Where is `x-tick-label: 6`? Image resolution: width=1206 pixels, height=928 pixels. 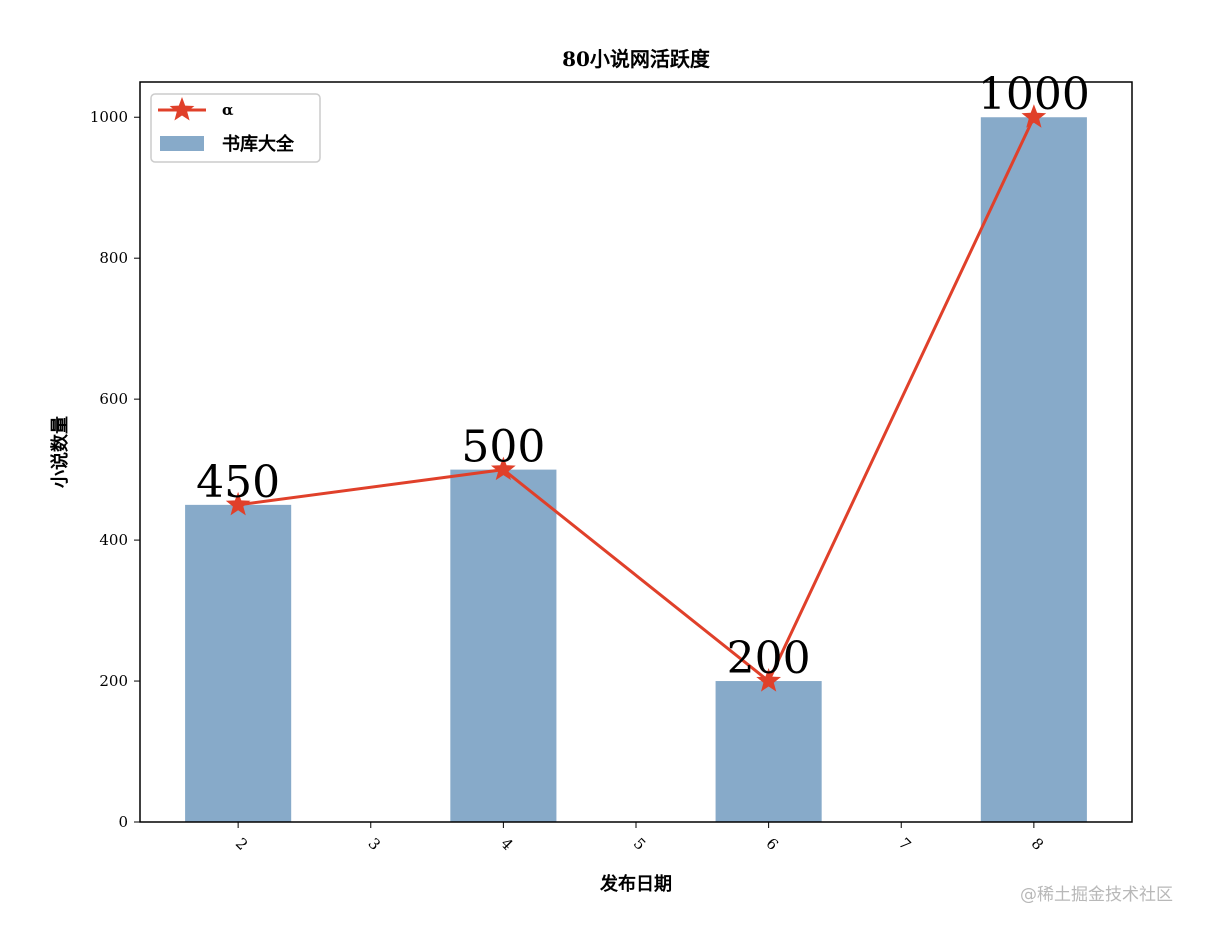 x-tick-label: 6 is located at coordinates (771, 843).